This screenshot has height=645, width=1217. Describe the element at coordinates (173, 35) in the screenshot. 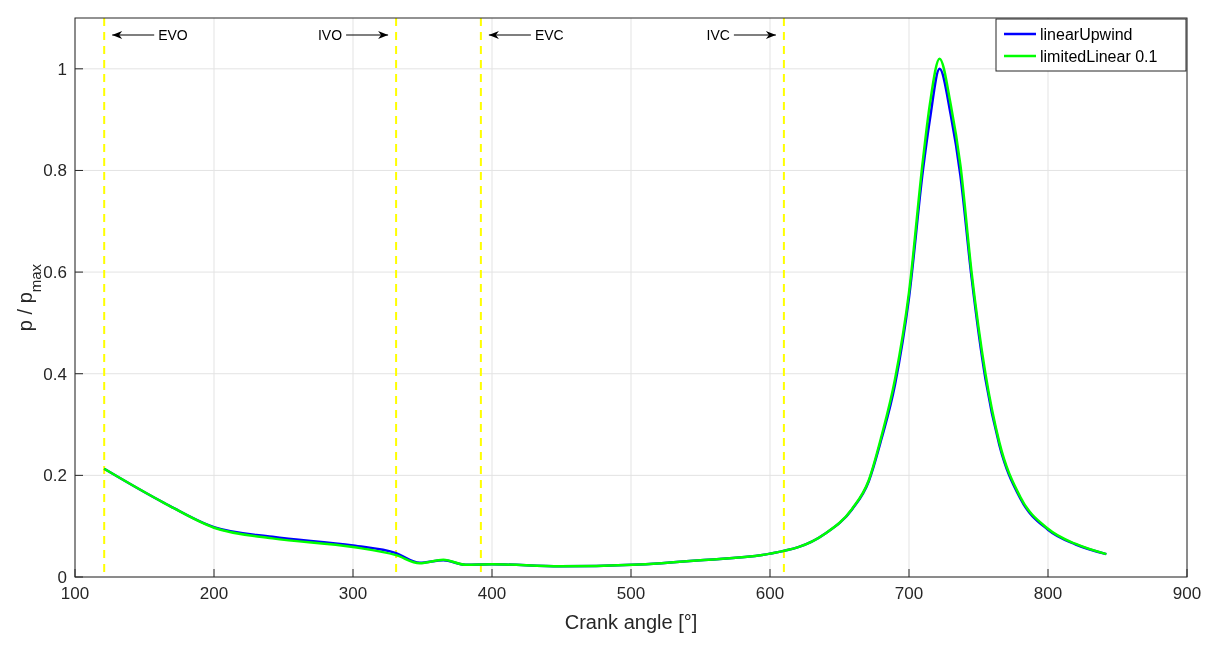

I see `ref-line-label: EVO` at that location.